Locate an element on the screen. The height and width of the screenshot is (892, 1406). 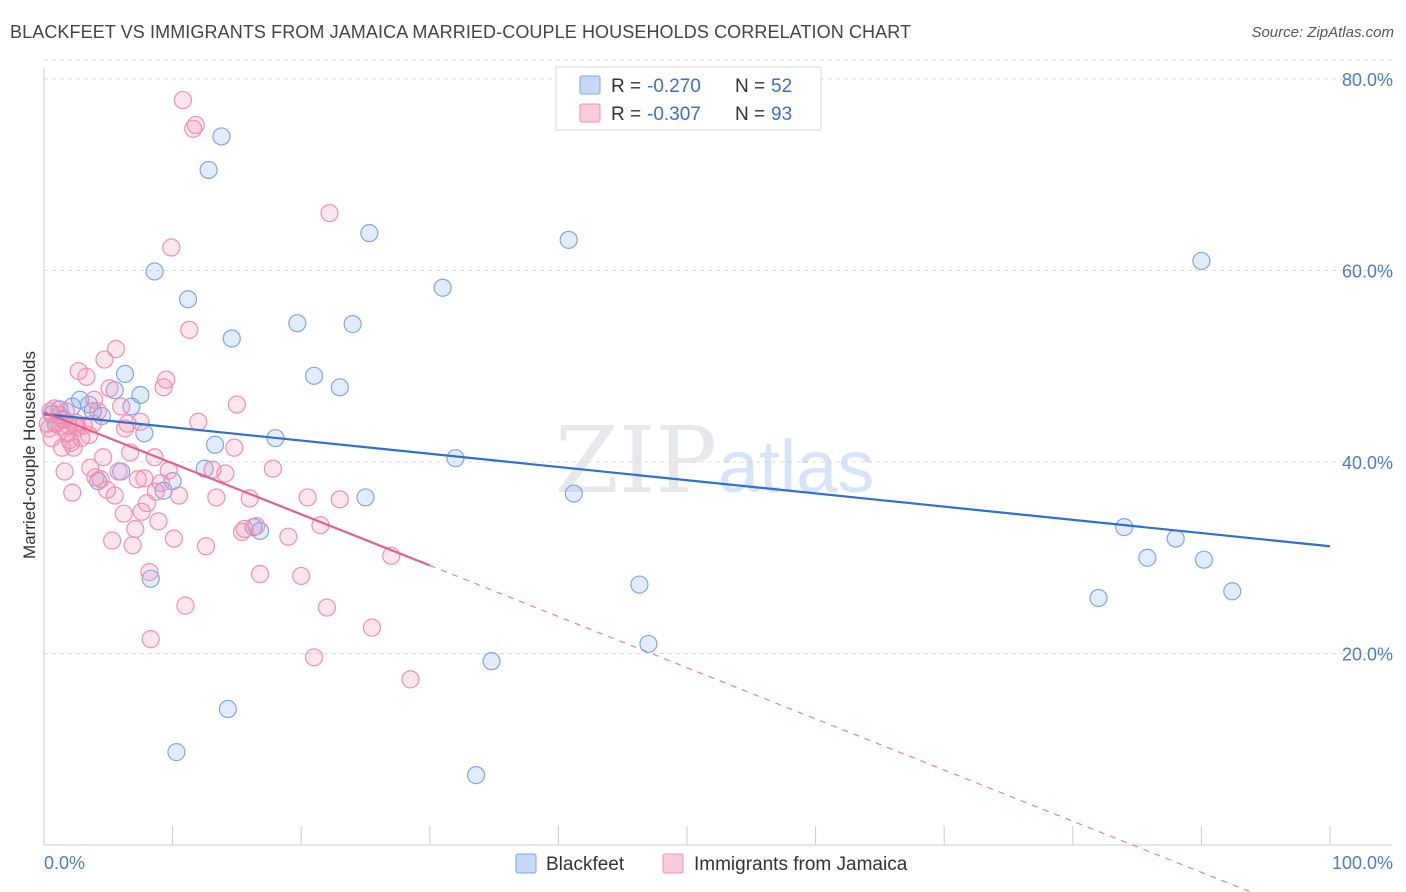
y-tick-label: 80.0% is located at coordinates (1367, 80).